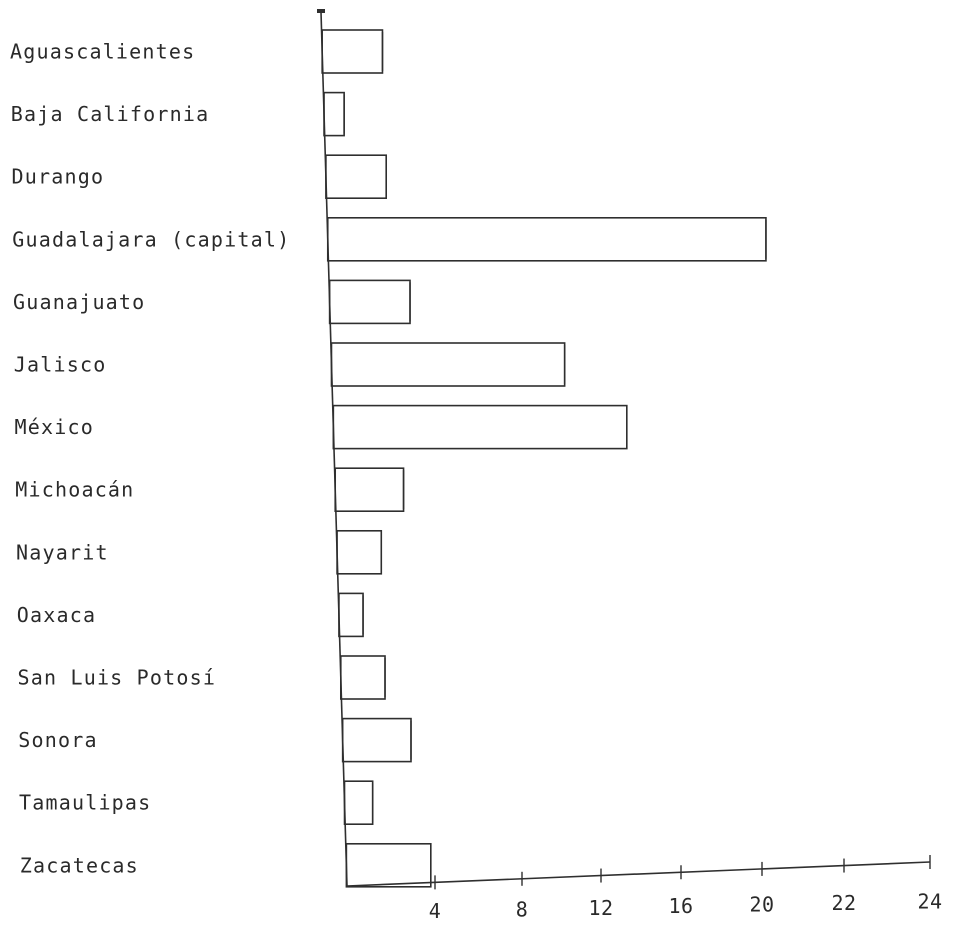  What do you see at coordinates (369, 302) in the screenshot?
I see `bar-guanajuato` at bounding box center [369, 302].